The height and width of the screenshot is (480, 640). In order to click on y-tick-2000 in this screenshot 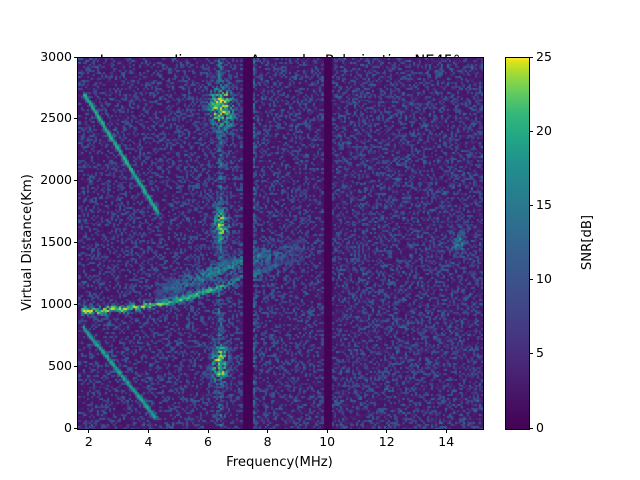, I will do `click(75, 181)`.